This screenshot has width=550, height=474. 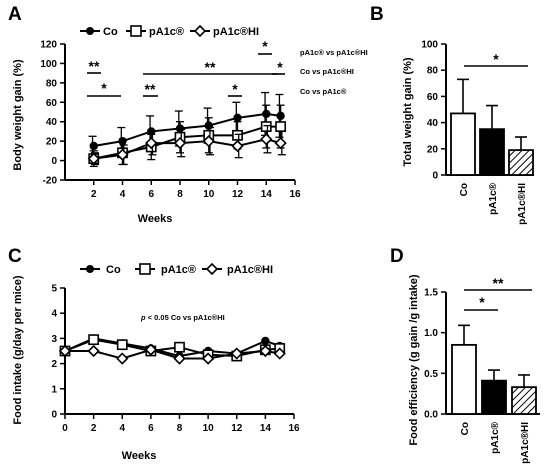 I want to click on legend-c-pa1chi-label: pA1c®HI, so click(x=250, y=270).